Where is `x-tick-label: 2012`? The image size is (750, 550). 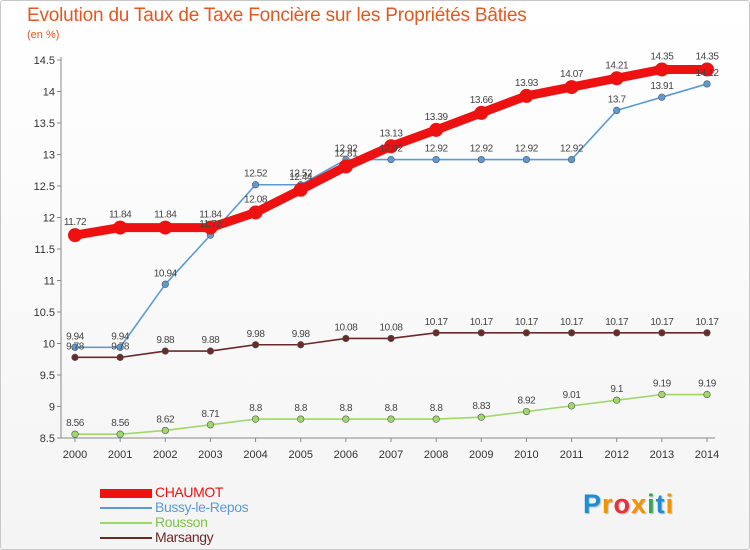
x-tick-label: 2012 is located at coordinates (616, 455).